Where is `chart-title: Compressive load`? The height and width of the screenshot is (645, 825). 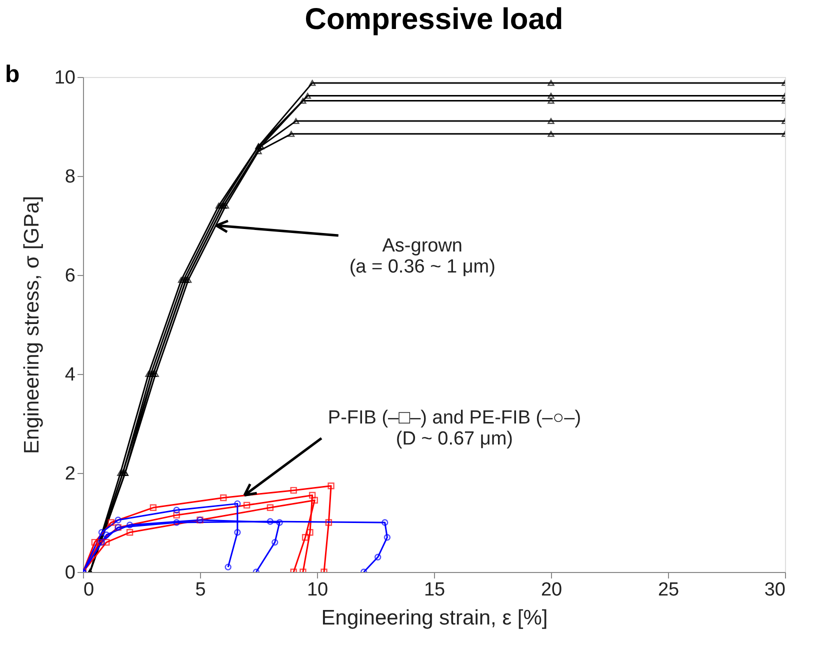
chart-title: Compressive load is located at coordinates (434, 19).